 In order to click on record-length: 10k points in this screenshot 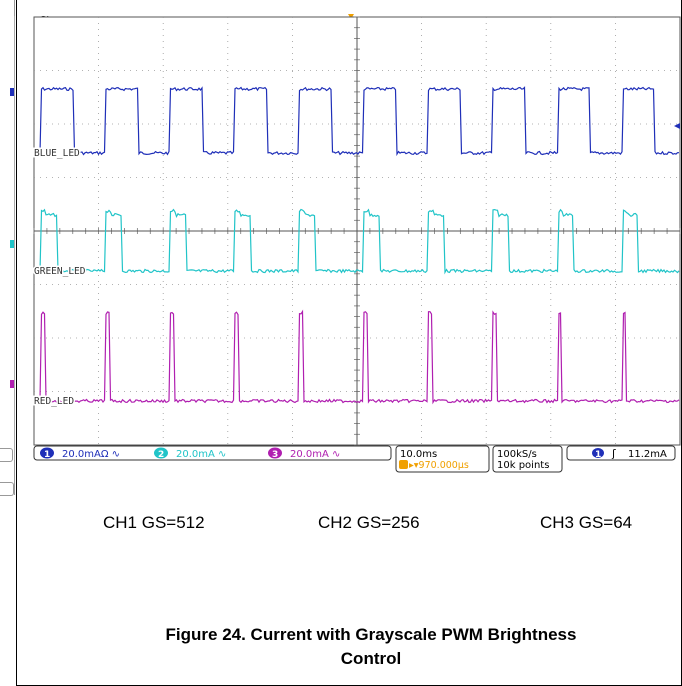, I will do `click(523, 465)`.